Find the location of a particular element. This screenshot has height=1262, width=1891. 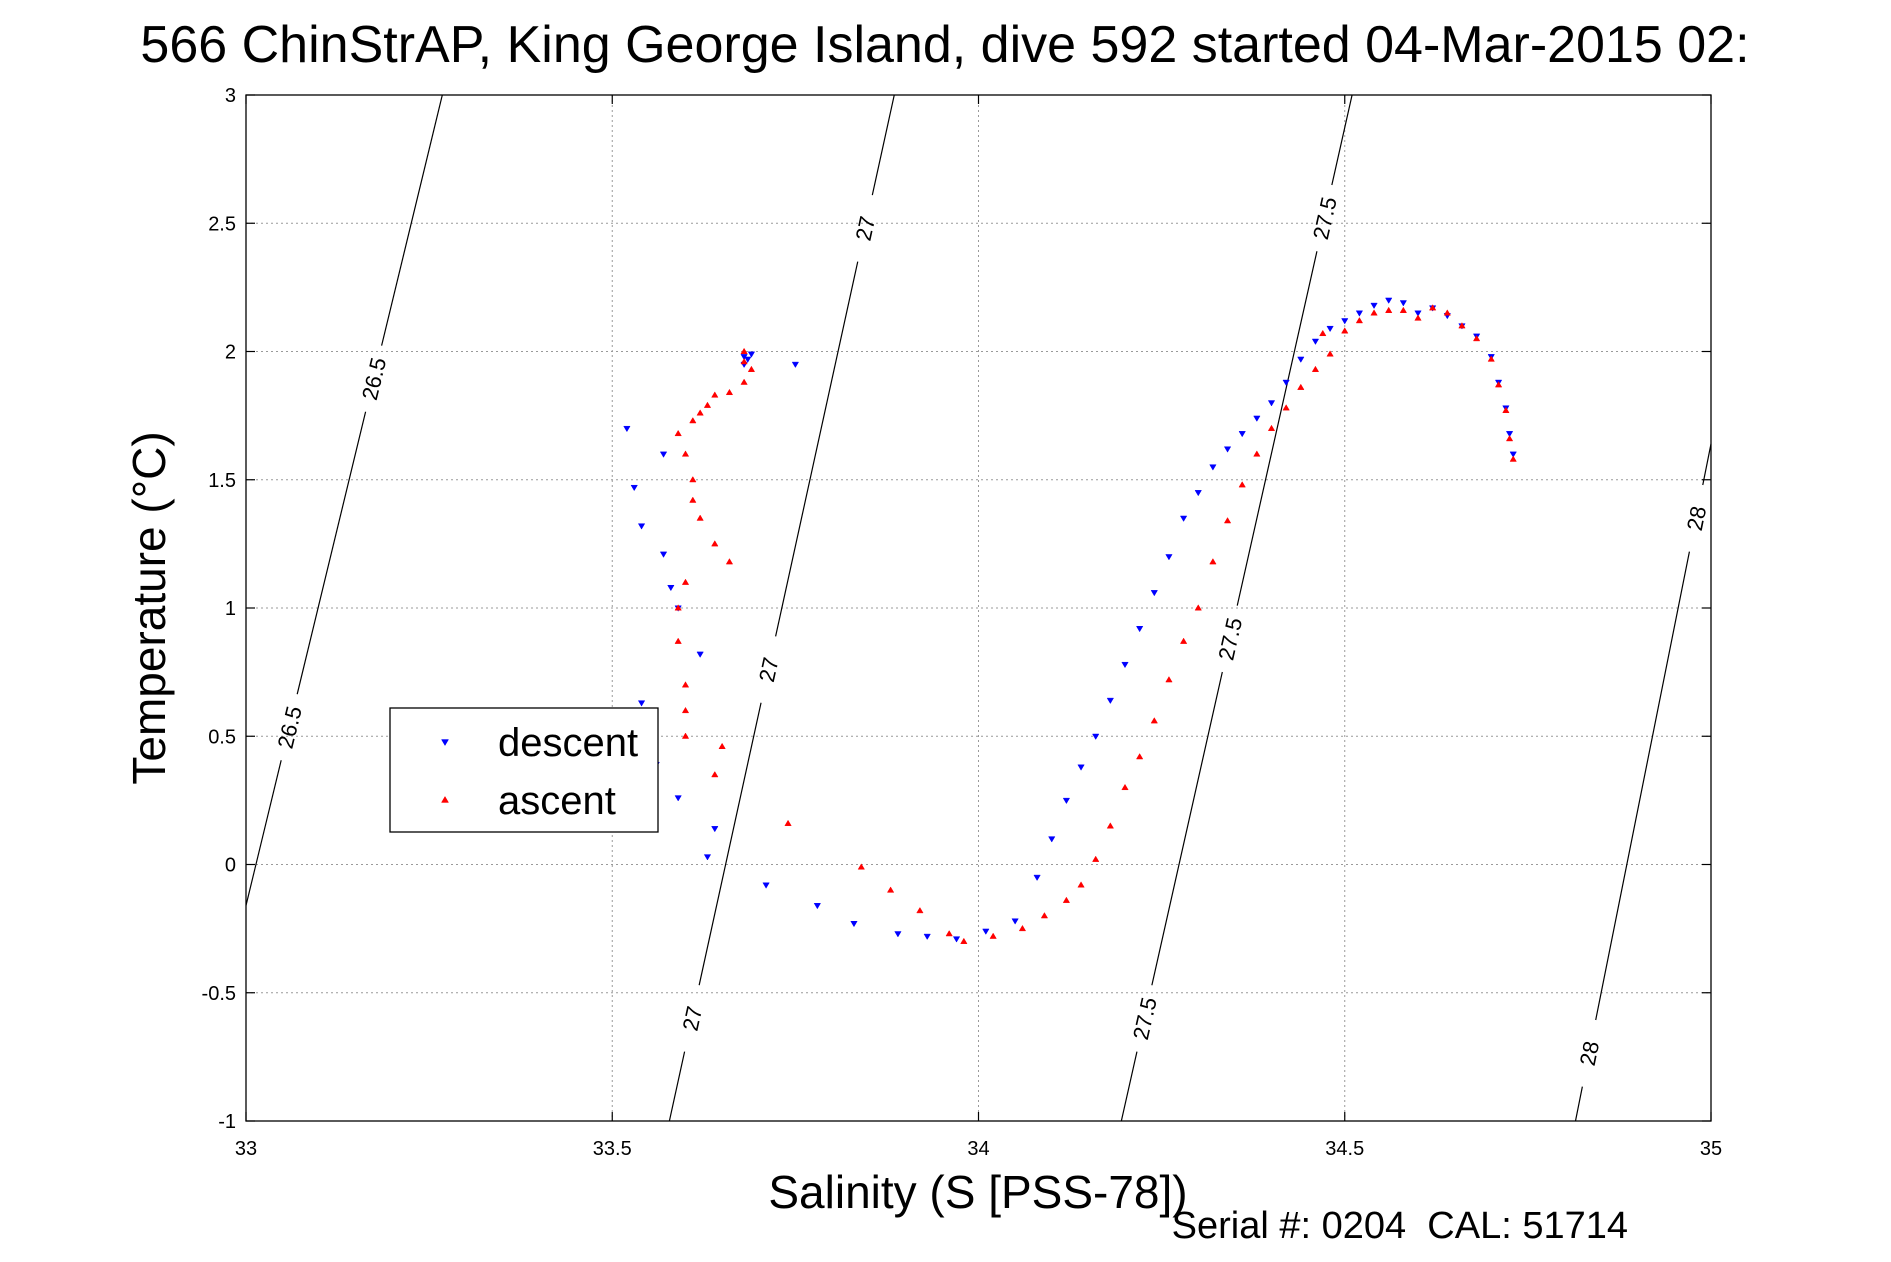

x-tick-label: 33.5 is located at coordinates (612, 1149).